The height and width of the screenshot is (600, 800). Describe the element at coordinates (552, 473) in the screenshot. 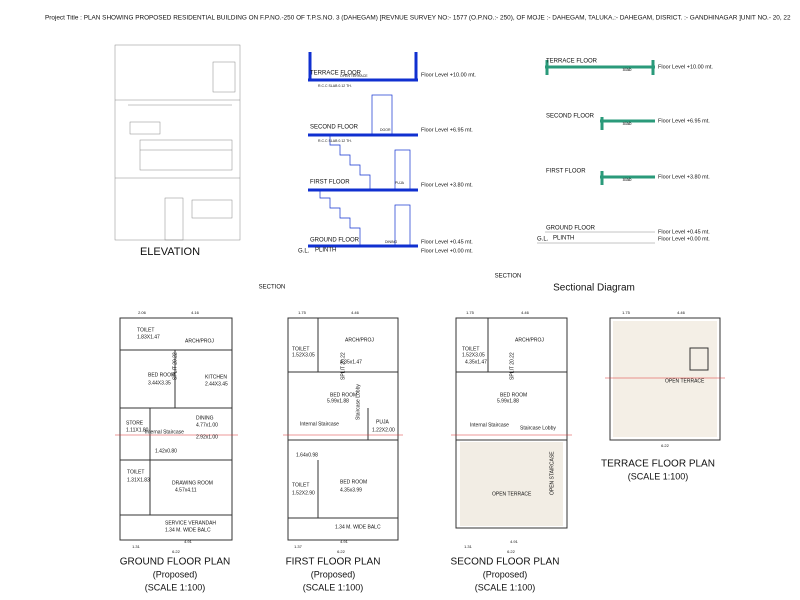

I see `room-label: OPEN STAIRCASE` at that location.